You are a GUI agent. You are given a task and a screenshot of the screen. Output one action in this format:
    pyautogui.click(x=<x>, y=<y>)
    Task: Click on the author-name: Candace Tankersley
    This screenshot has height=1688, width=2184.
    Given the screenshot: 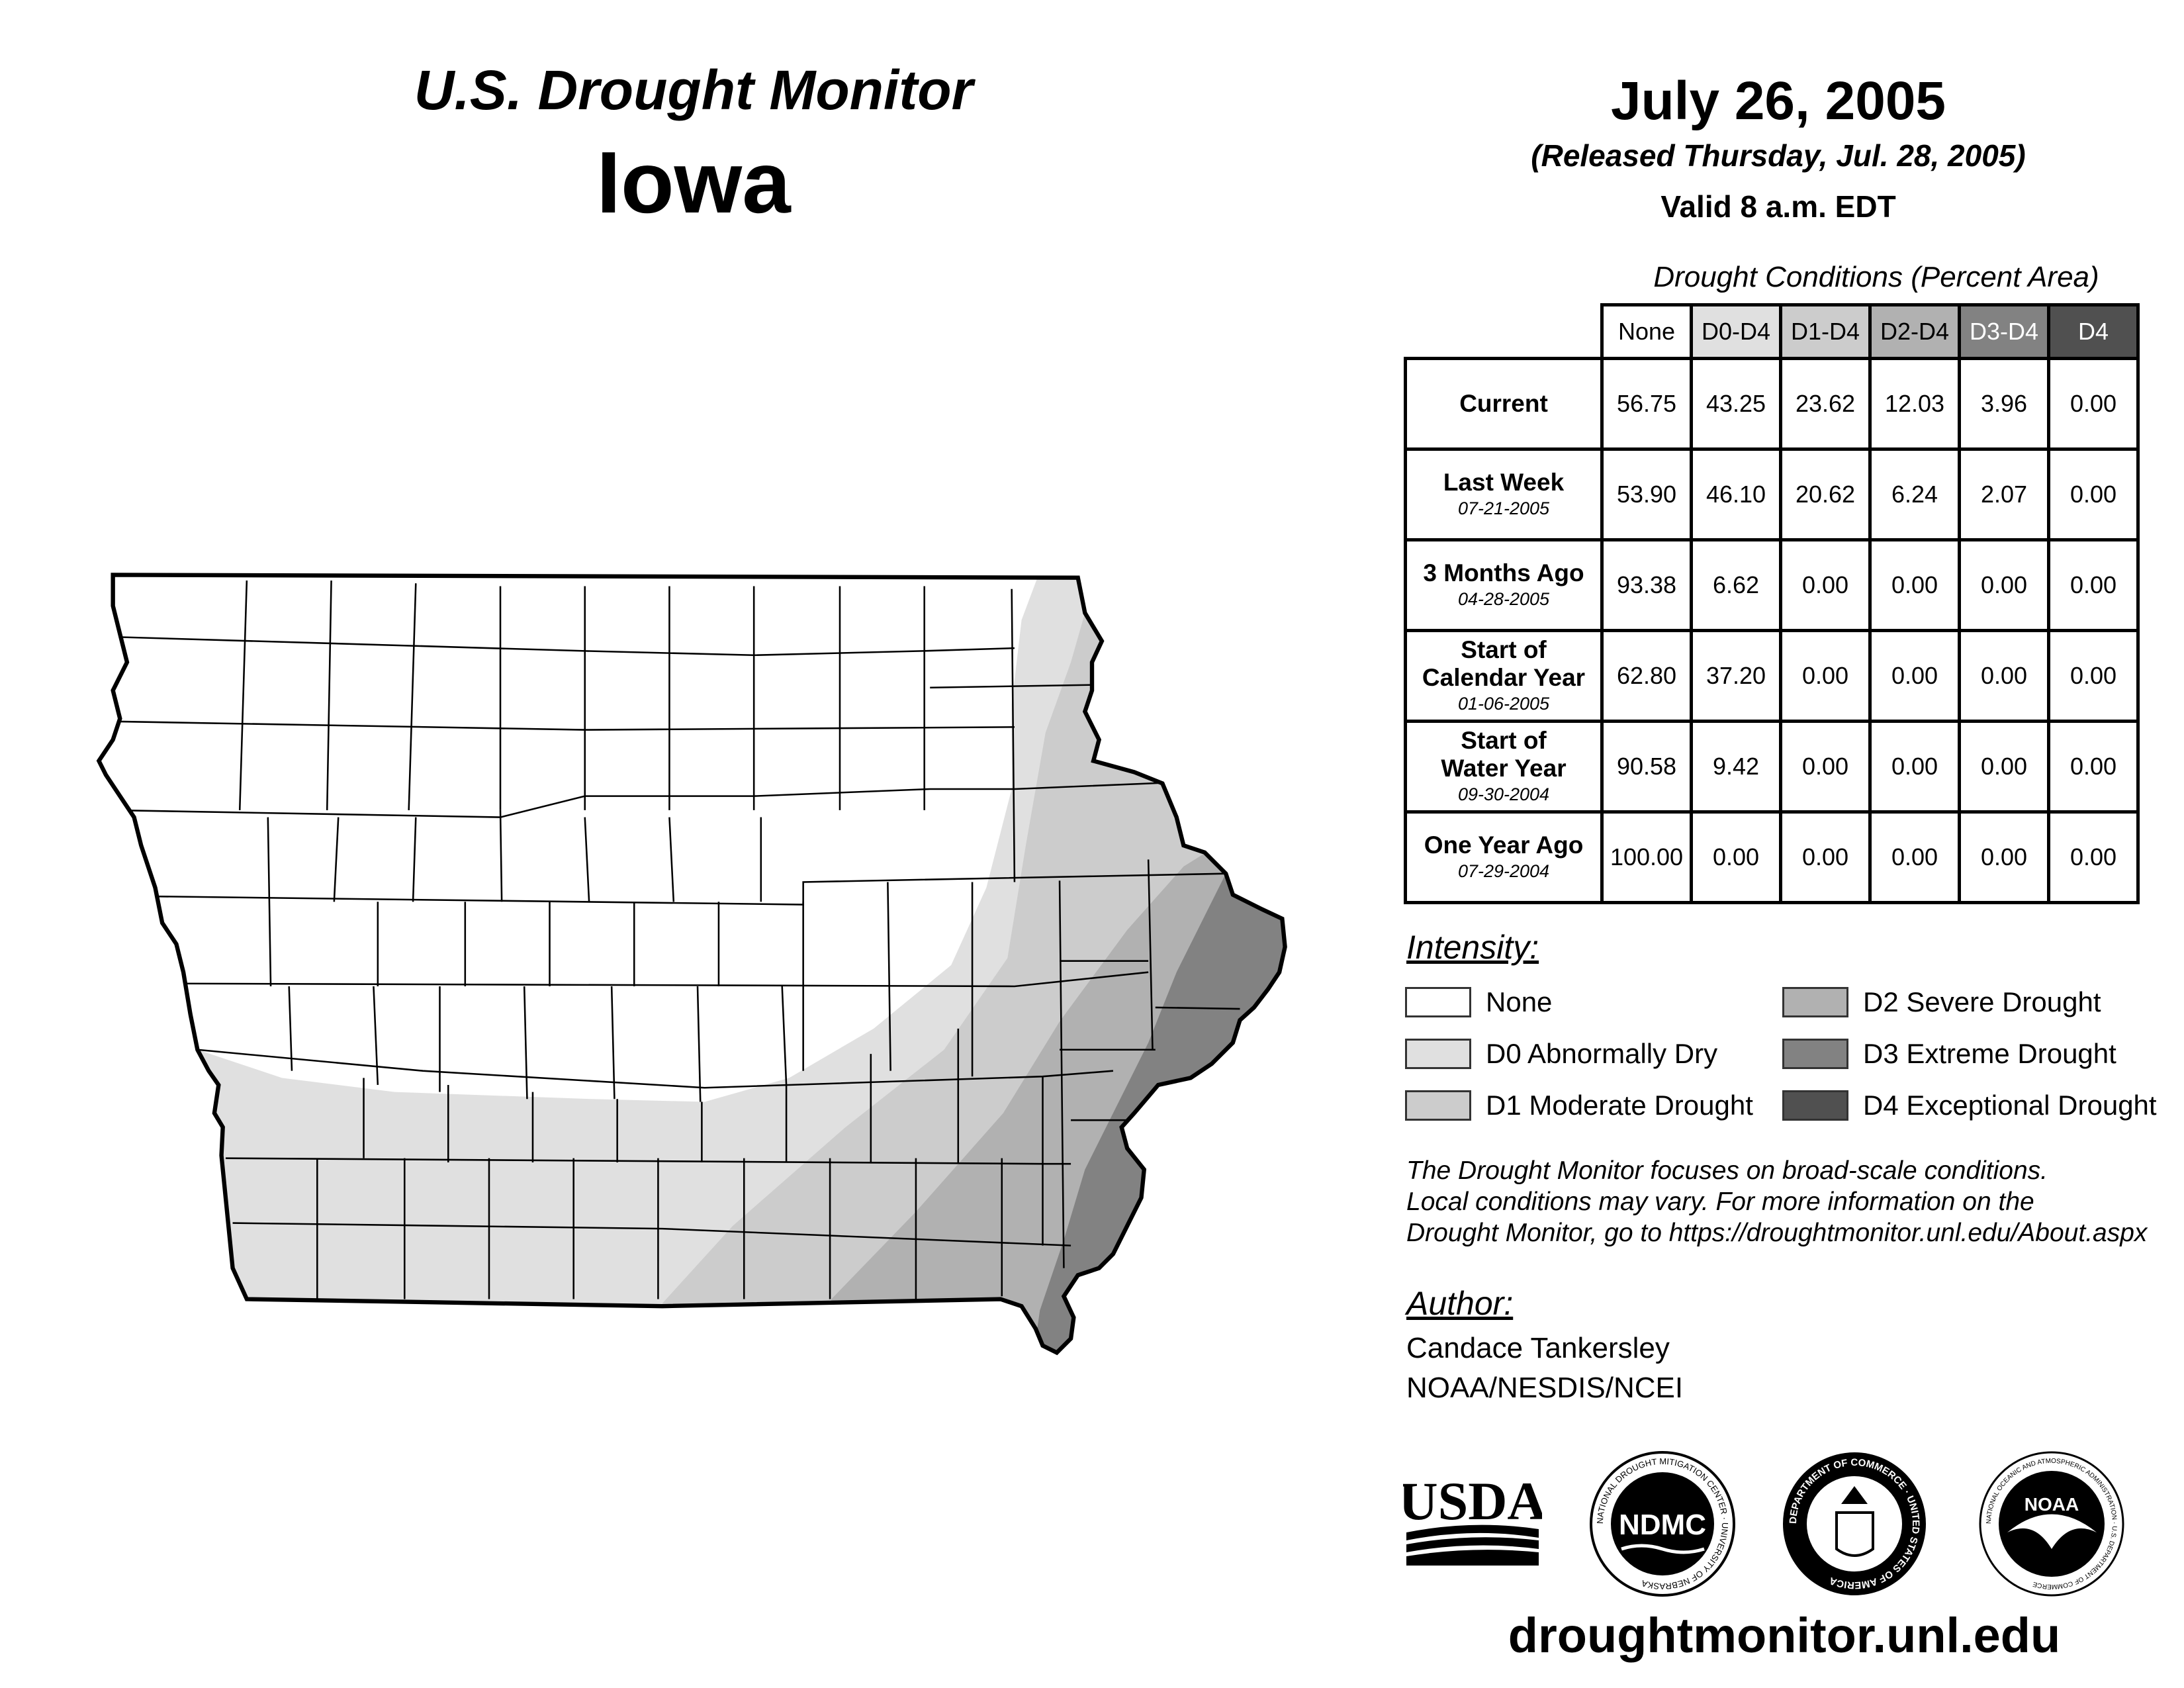 What is the action you would take?
    pyautogui.click(x=1538, y=1348)
    